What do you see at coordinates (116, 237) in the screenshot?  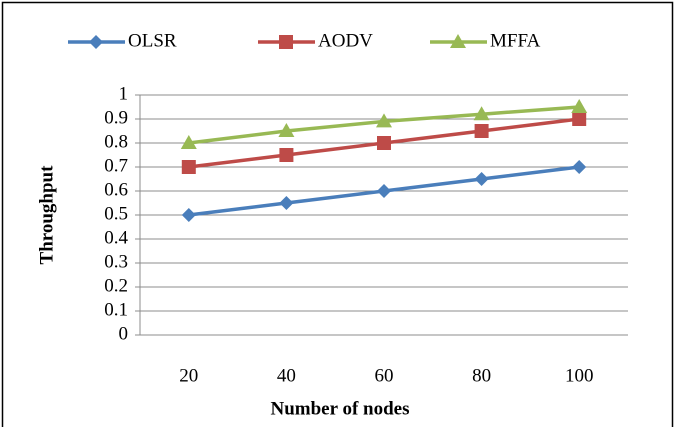 I see `y-tick-label: 0.4` at bounding box center [116, 237].